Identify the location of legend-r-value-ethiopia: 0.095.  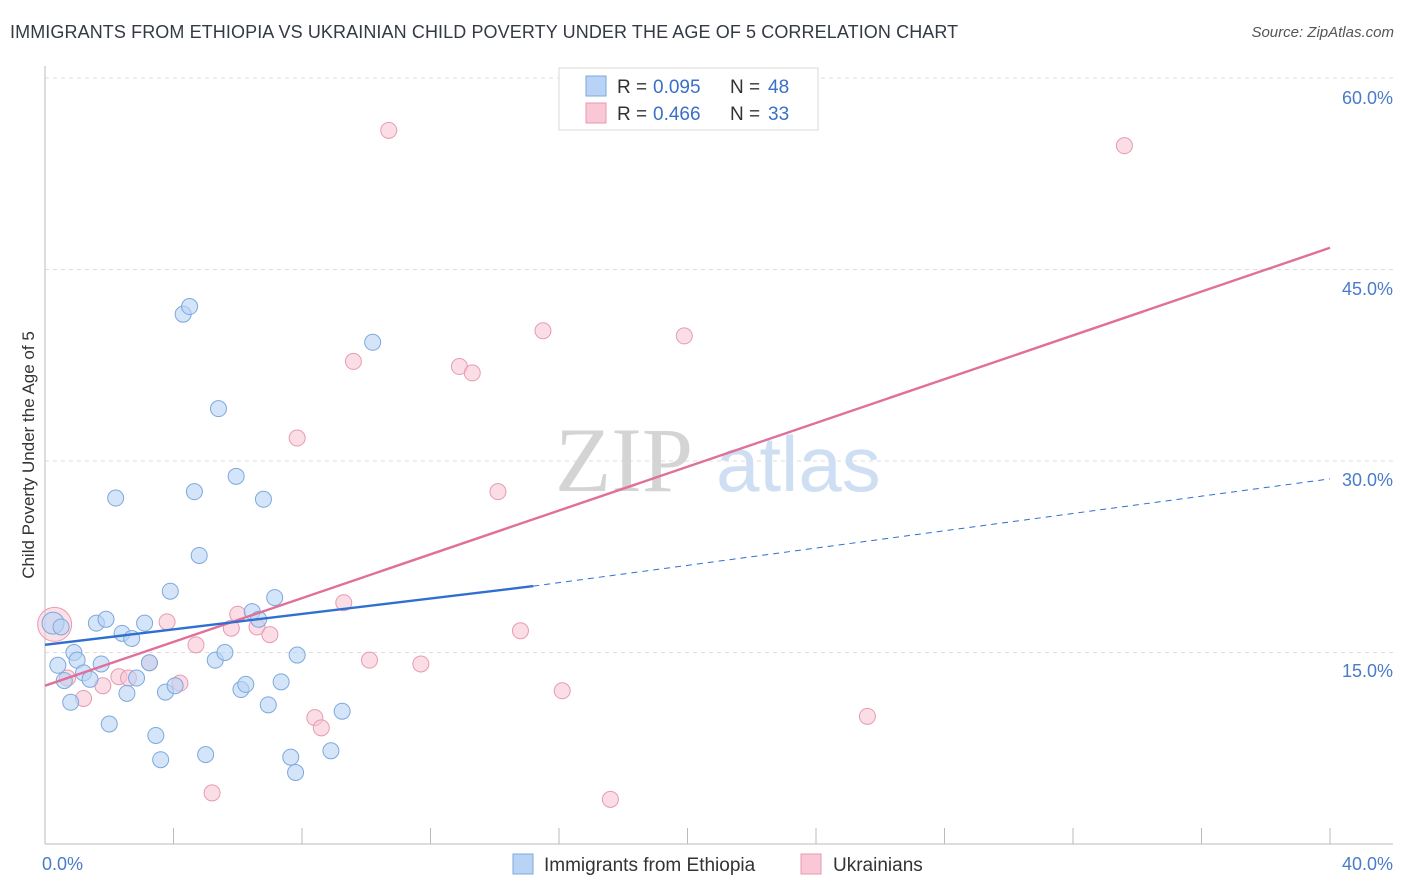
(677, 87).